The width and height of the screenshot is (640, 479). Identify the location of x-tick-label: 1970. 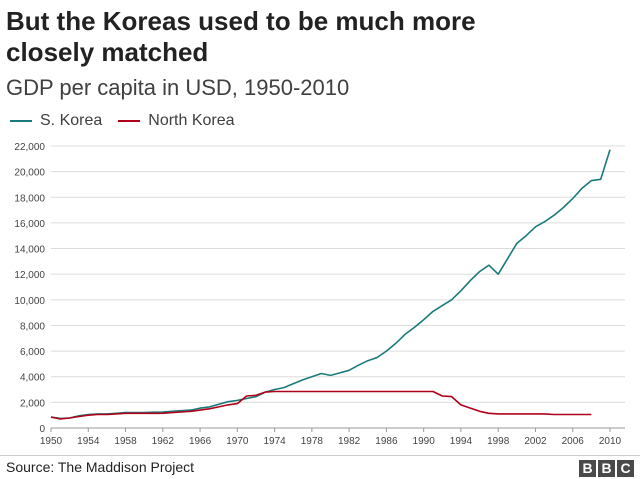
(237, 441).